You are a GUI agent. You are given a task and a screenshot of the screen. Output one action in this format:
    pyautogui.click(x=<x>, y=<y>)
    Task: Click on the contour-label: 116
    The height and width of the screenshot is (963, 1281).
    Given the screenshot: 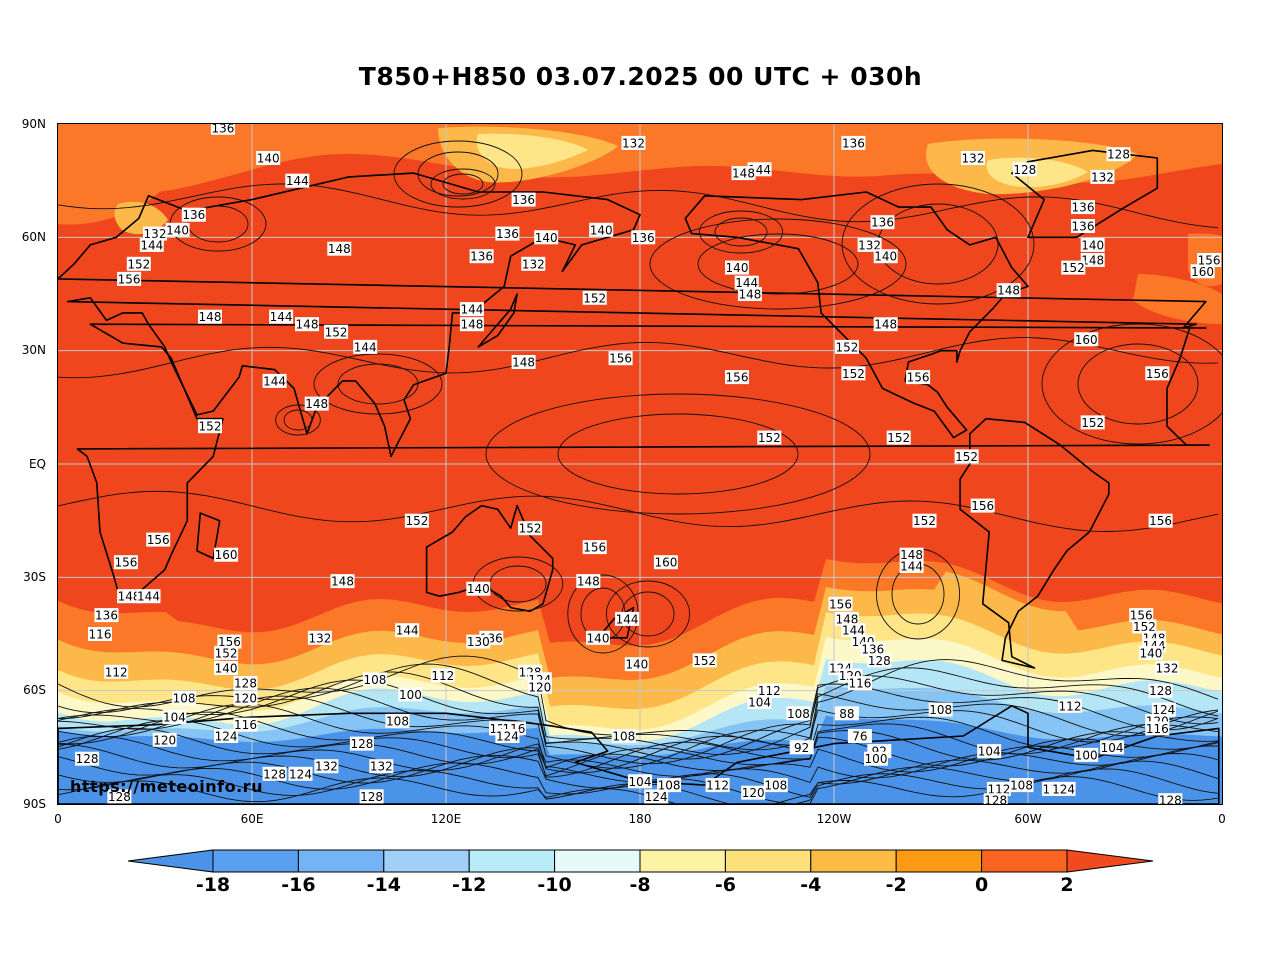 What is the action you would take?
    pyautogui.click(x=100, y=635)
    